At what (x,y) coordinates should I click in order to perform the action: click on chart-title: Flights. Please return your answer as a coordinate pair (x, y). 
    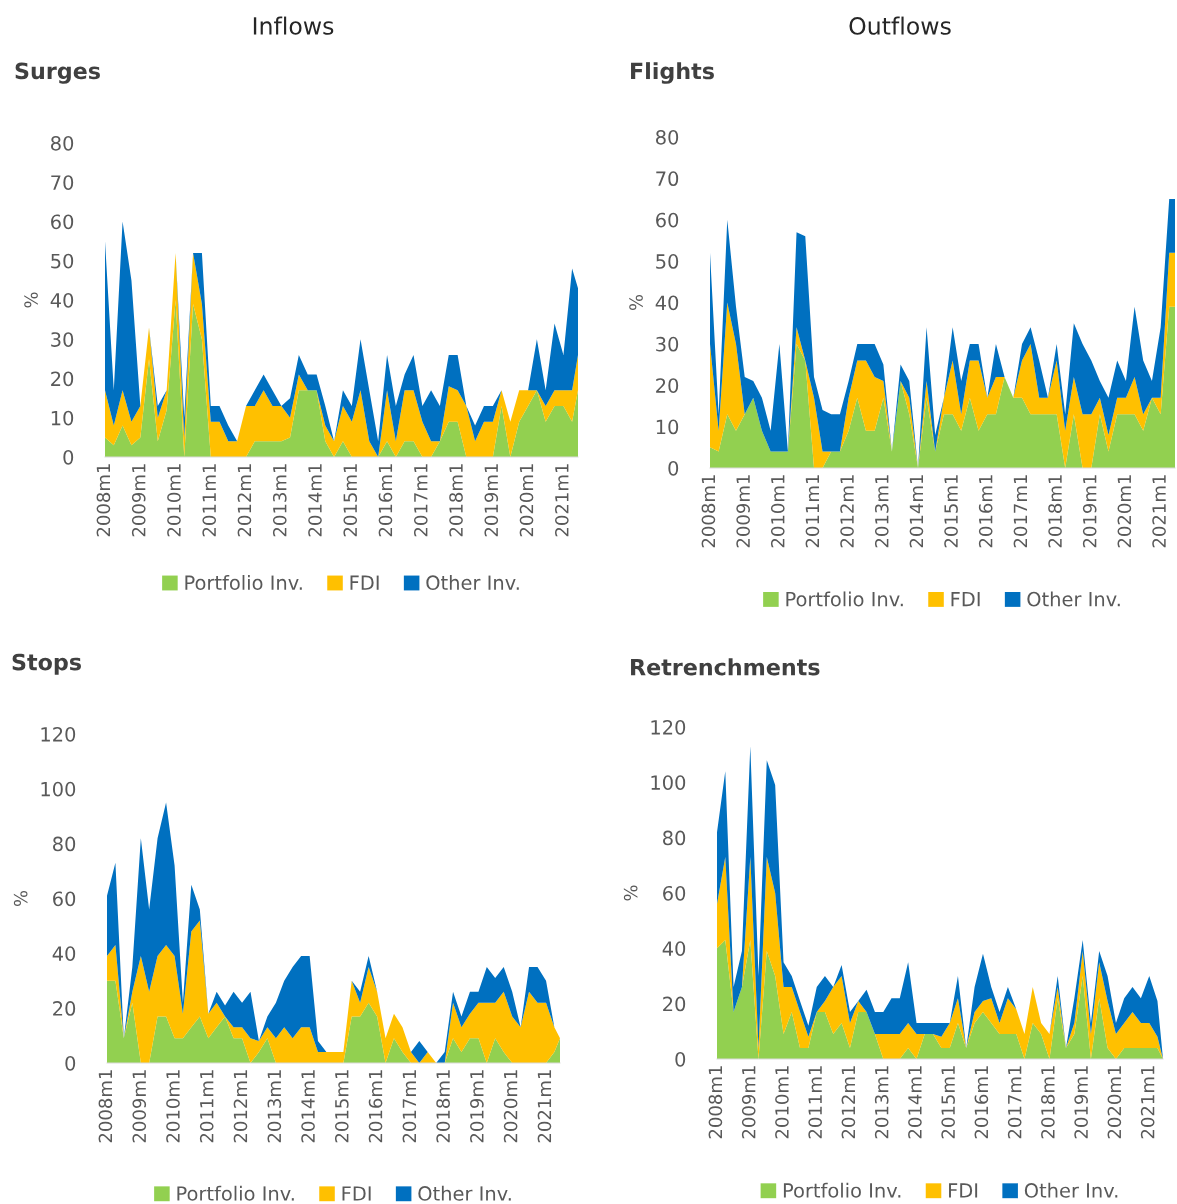
    Looking at the image, I should click on (672, 73).